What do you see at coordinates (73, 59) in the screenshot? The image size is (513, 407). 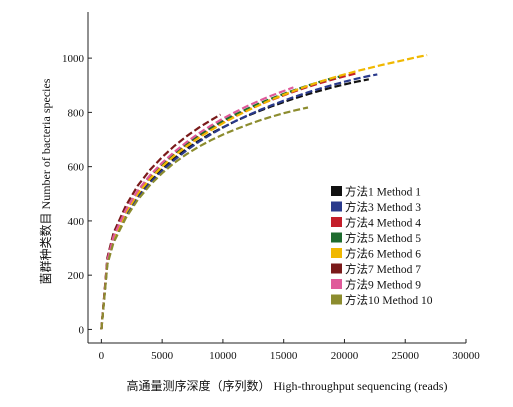 I see `y-tick-label: 1000` at bounding box center [73, 59].